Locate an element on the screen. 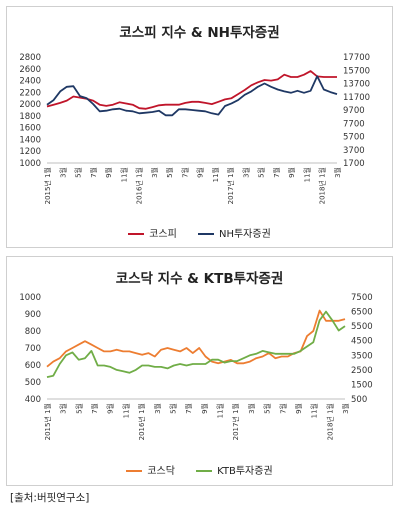 This screenshot has width=403, height=516. legend-swatch-kospi is located at coordinates (136, 234).